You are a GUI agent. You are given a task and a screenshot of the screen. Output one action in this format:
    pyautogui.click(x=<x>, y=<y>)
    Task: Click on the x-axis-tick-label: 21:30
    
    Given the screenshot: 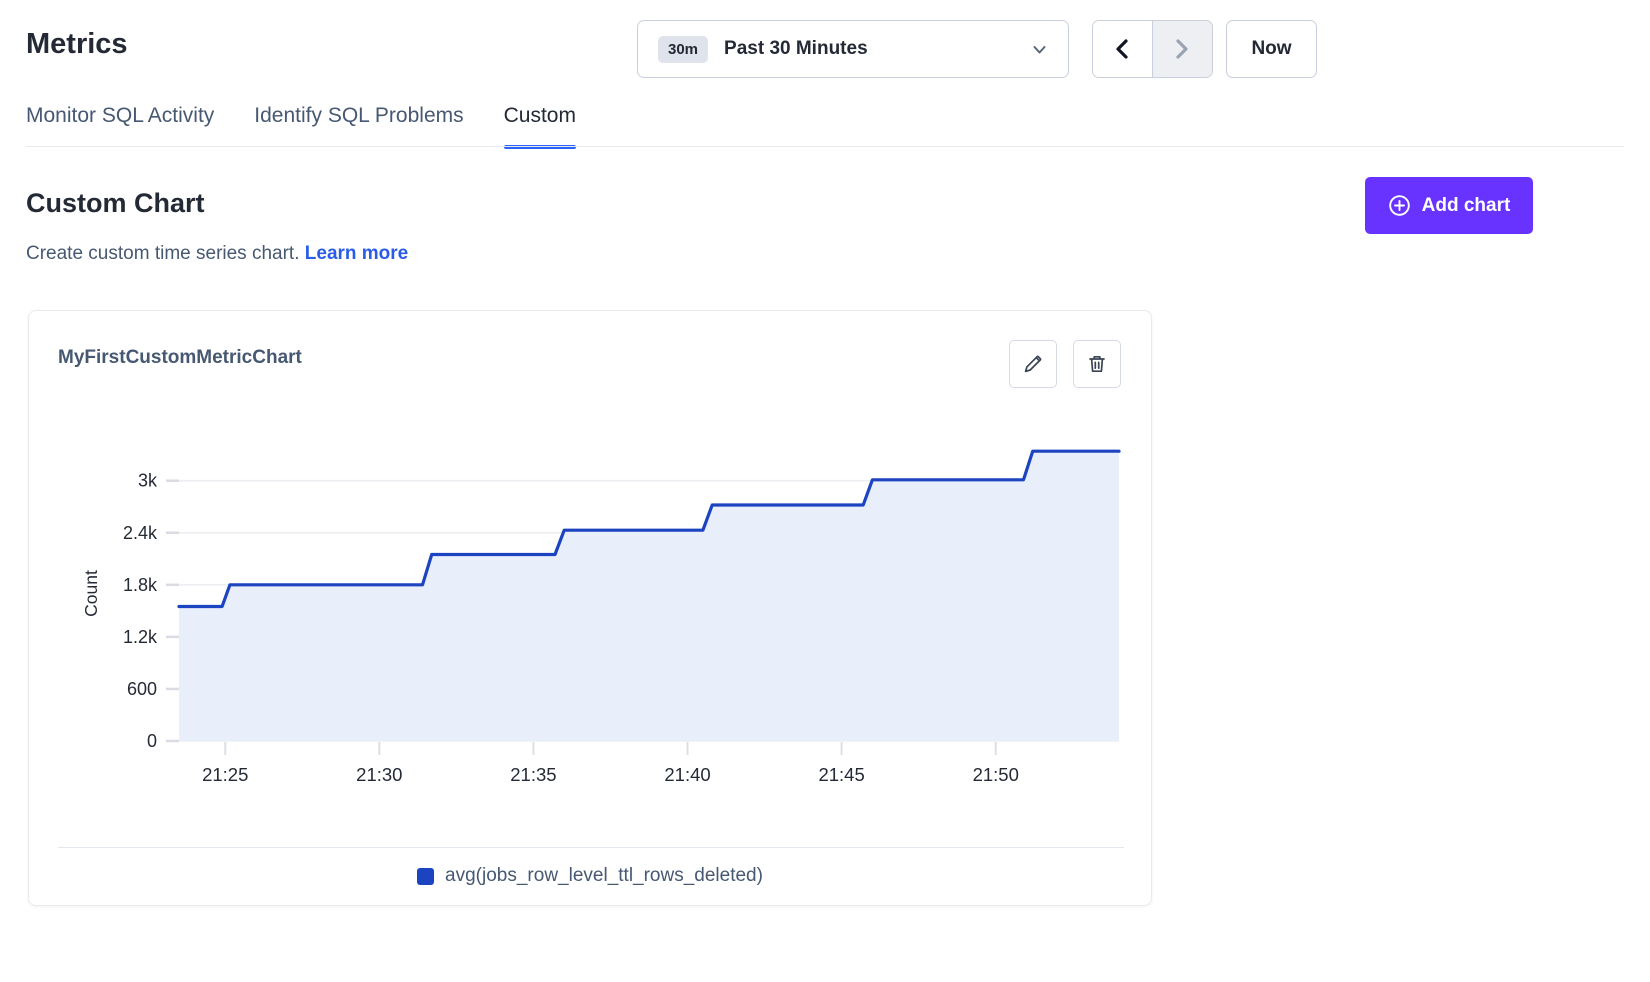 What is the action you would take?
    pyautogui.click(x=379, y=774)
    